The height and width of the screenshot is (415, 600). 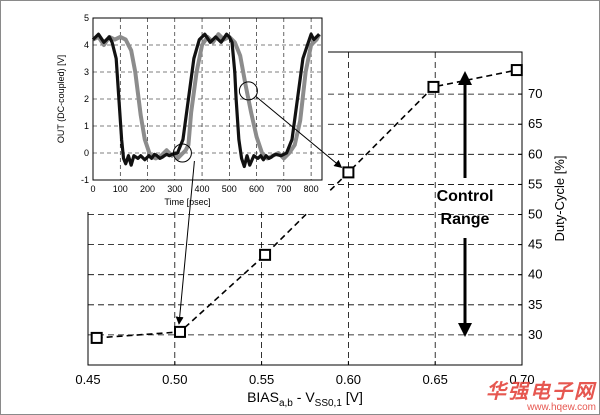 I want to click on main-x-tick-label: 0.45, so click(x=87, y=379).